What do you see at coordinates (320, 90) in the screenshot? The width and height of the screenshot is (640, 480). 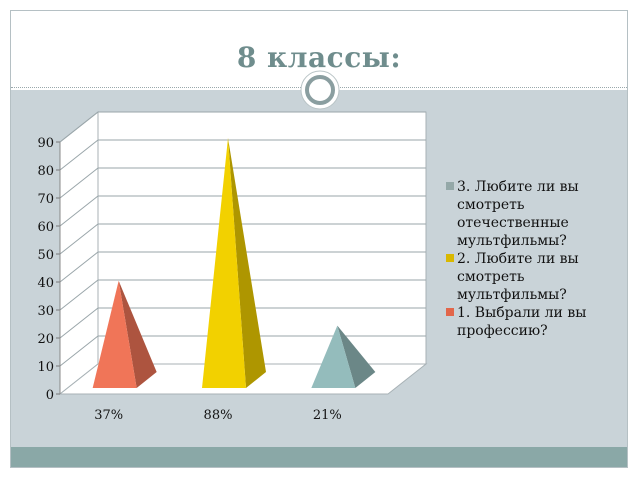 I see `circle-ornament-icon` at bounding box center [320, 90].